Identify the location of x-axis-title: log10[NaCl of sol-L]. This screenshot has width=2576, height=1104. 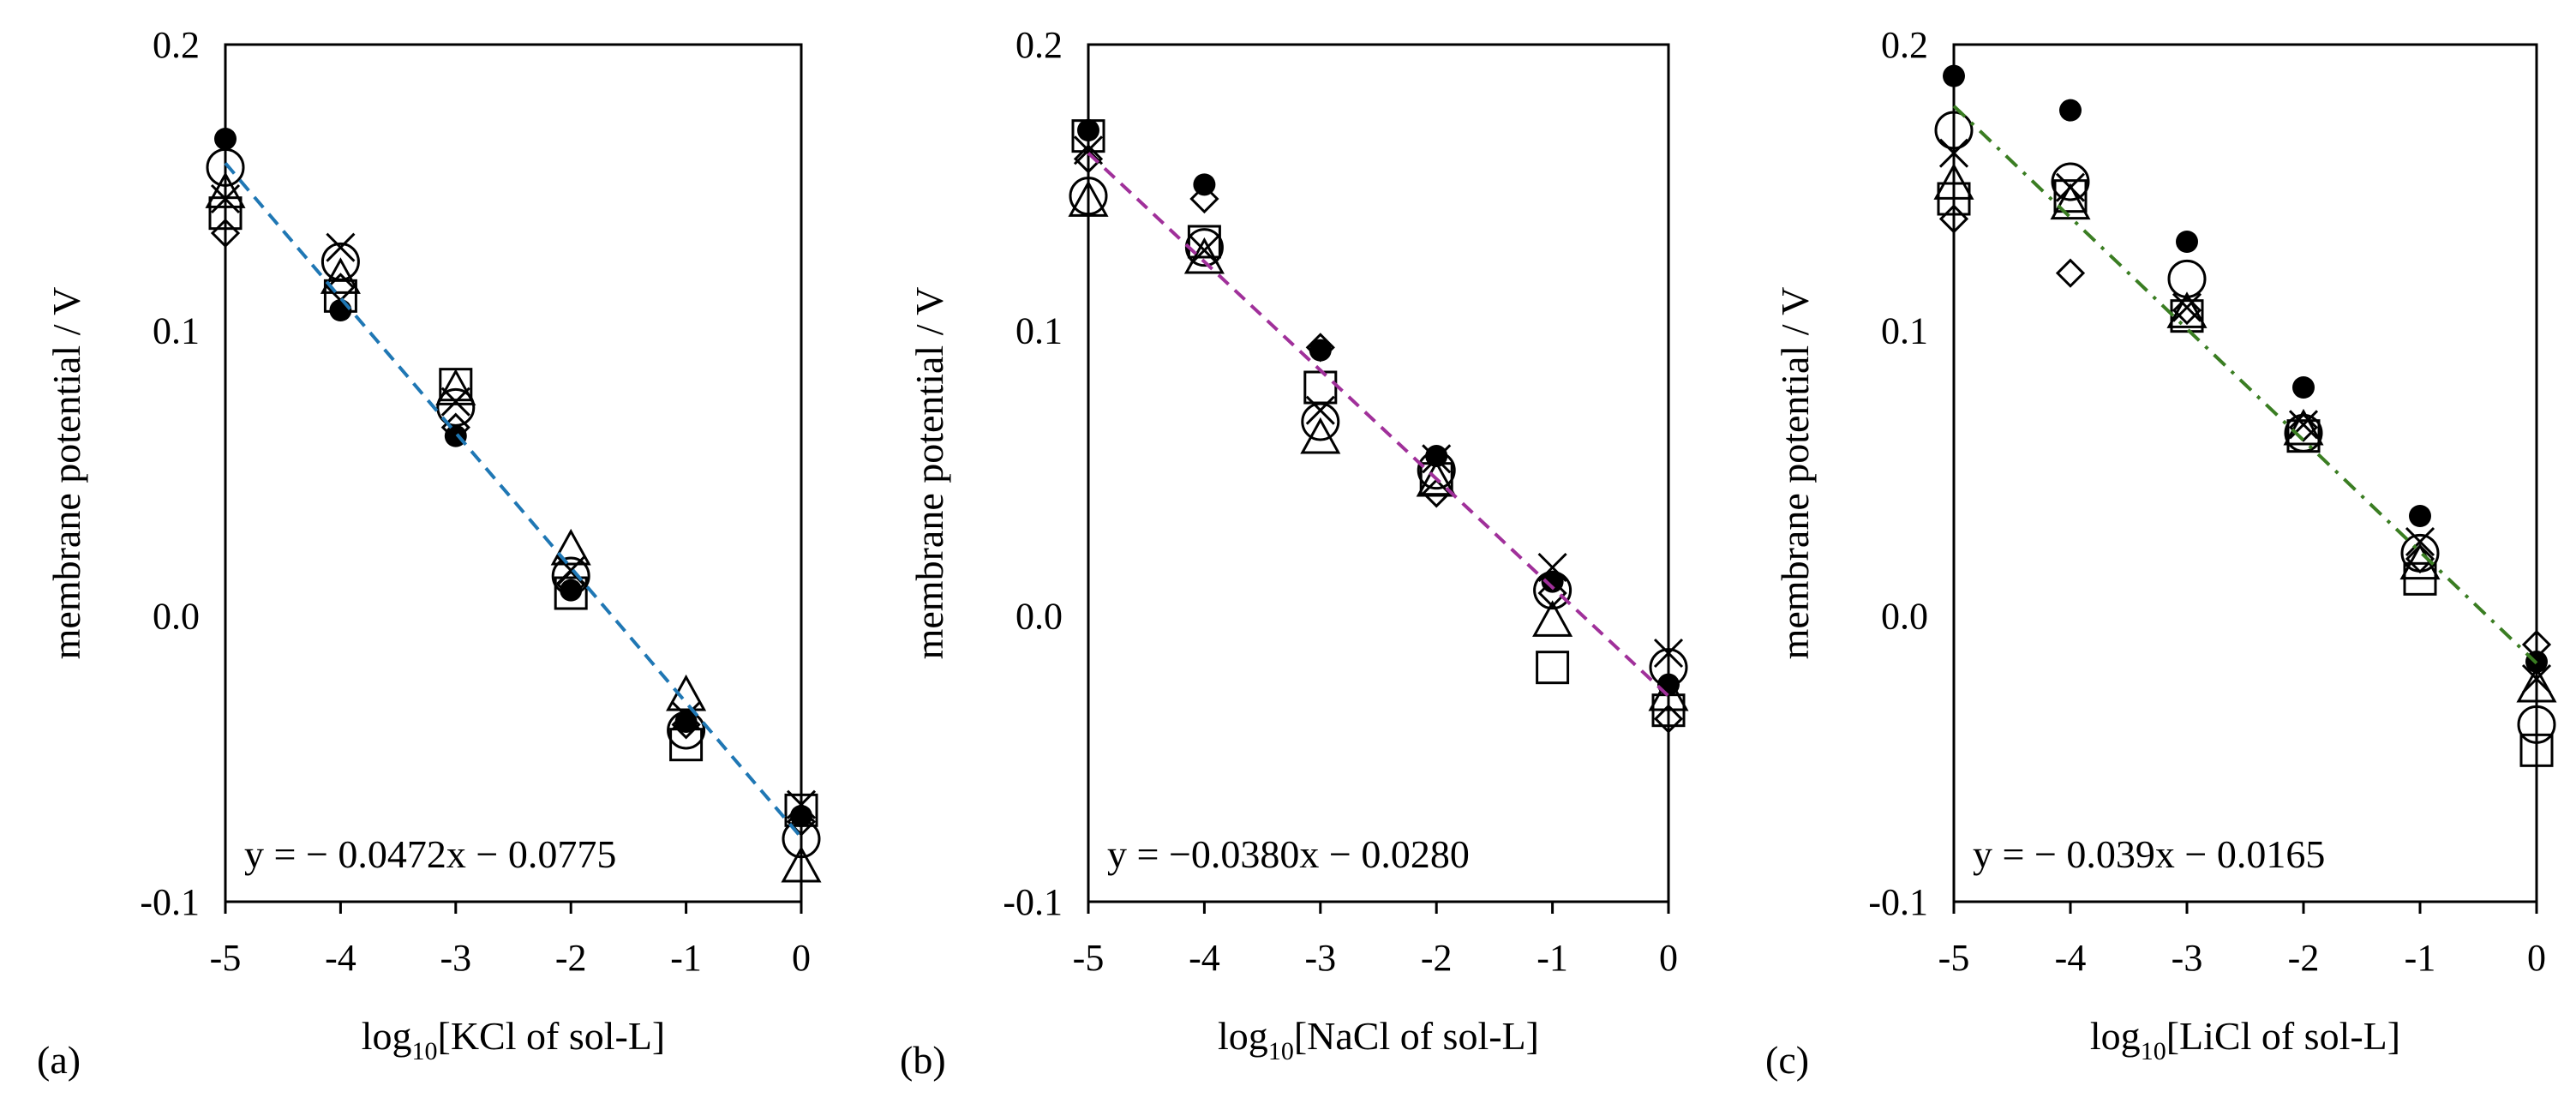
(1378, 1039).